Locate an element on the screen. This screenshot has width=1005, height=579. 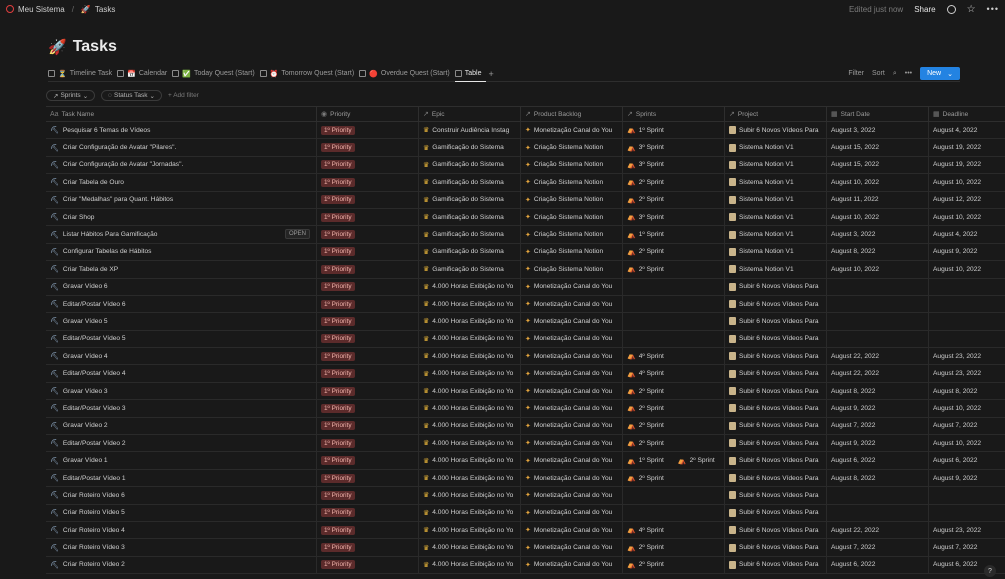
task-name-cell: ⛏ Editar/Postar Vídeo 3 is located at coordinates (181, 408).